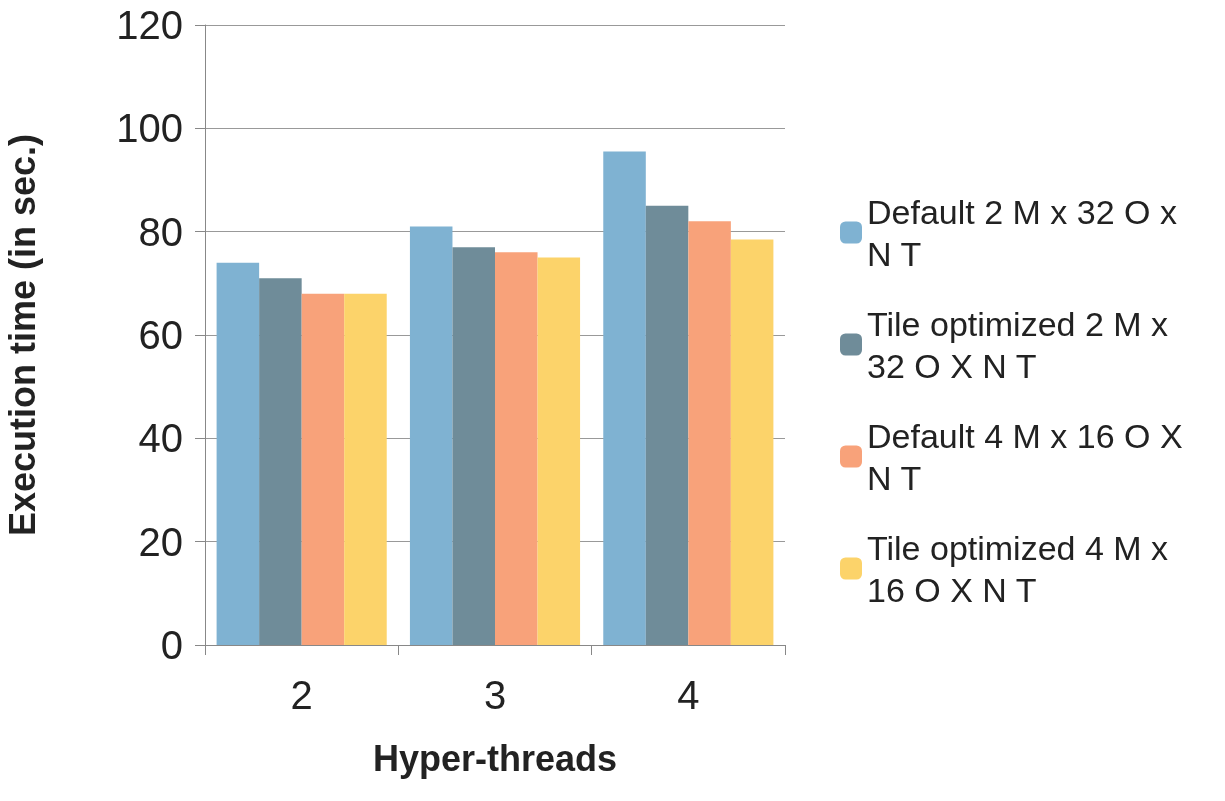  I want to click on x-axis-title: Hyper-threads, so click(495, 758).